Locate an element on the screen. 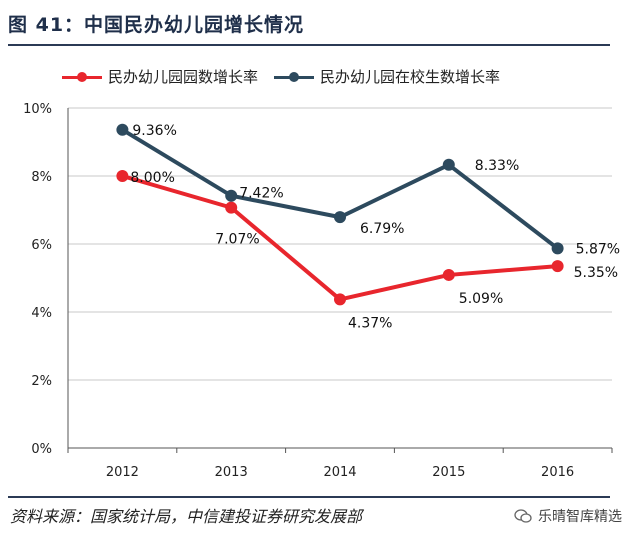 The width and height of the screenshot is (640, 540). x-tick-label: 2014 is located at coordinates (339, 472).